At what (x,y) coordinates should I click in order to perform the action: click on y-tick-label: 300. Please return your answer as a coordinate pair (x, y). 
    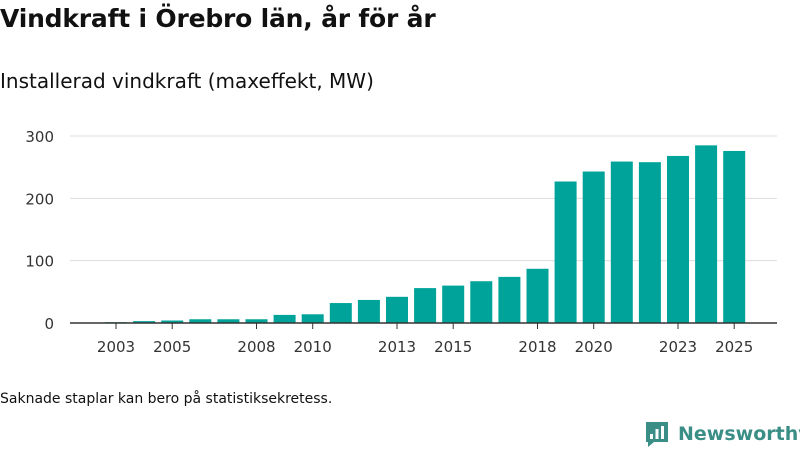
    Looking at the image, I should click on (39, 137).